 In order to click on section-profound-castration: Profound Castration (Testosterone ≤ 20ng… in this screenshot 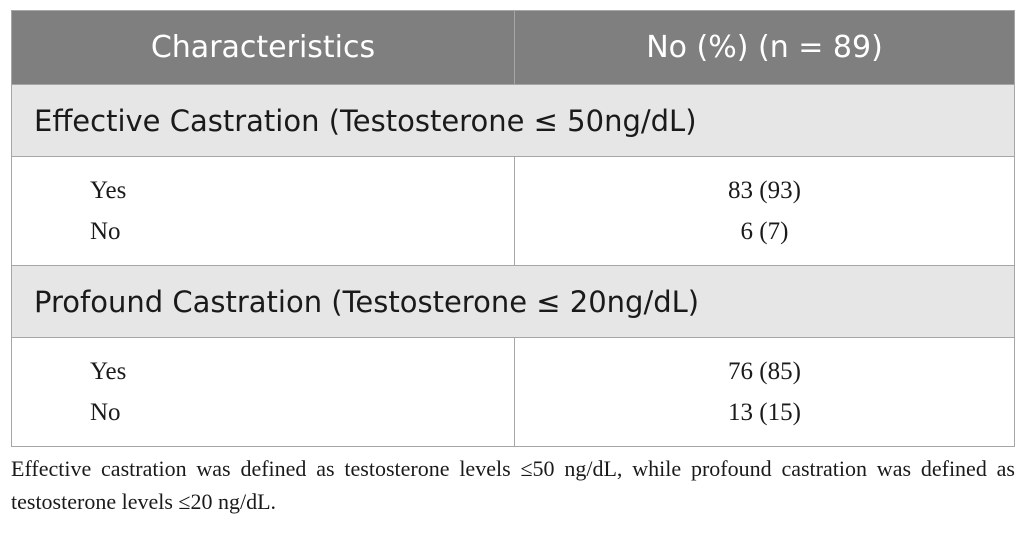, I will do `click(513, 301)`.